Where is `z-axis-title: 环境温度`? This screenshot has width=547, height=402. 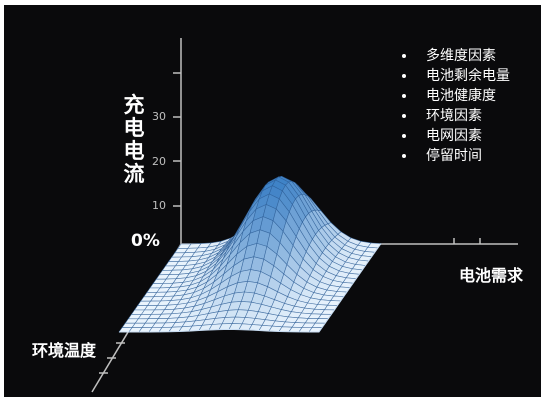 z-axis-title: 环境温度 is located at coordinates (64, 350).